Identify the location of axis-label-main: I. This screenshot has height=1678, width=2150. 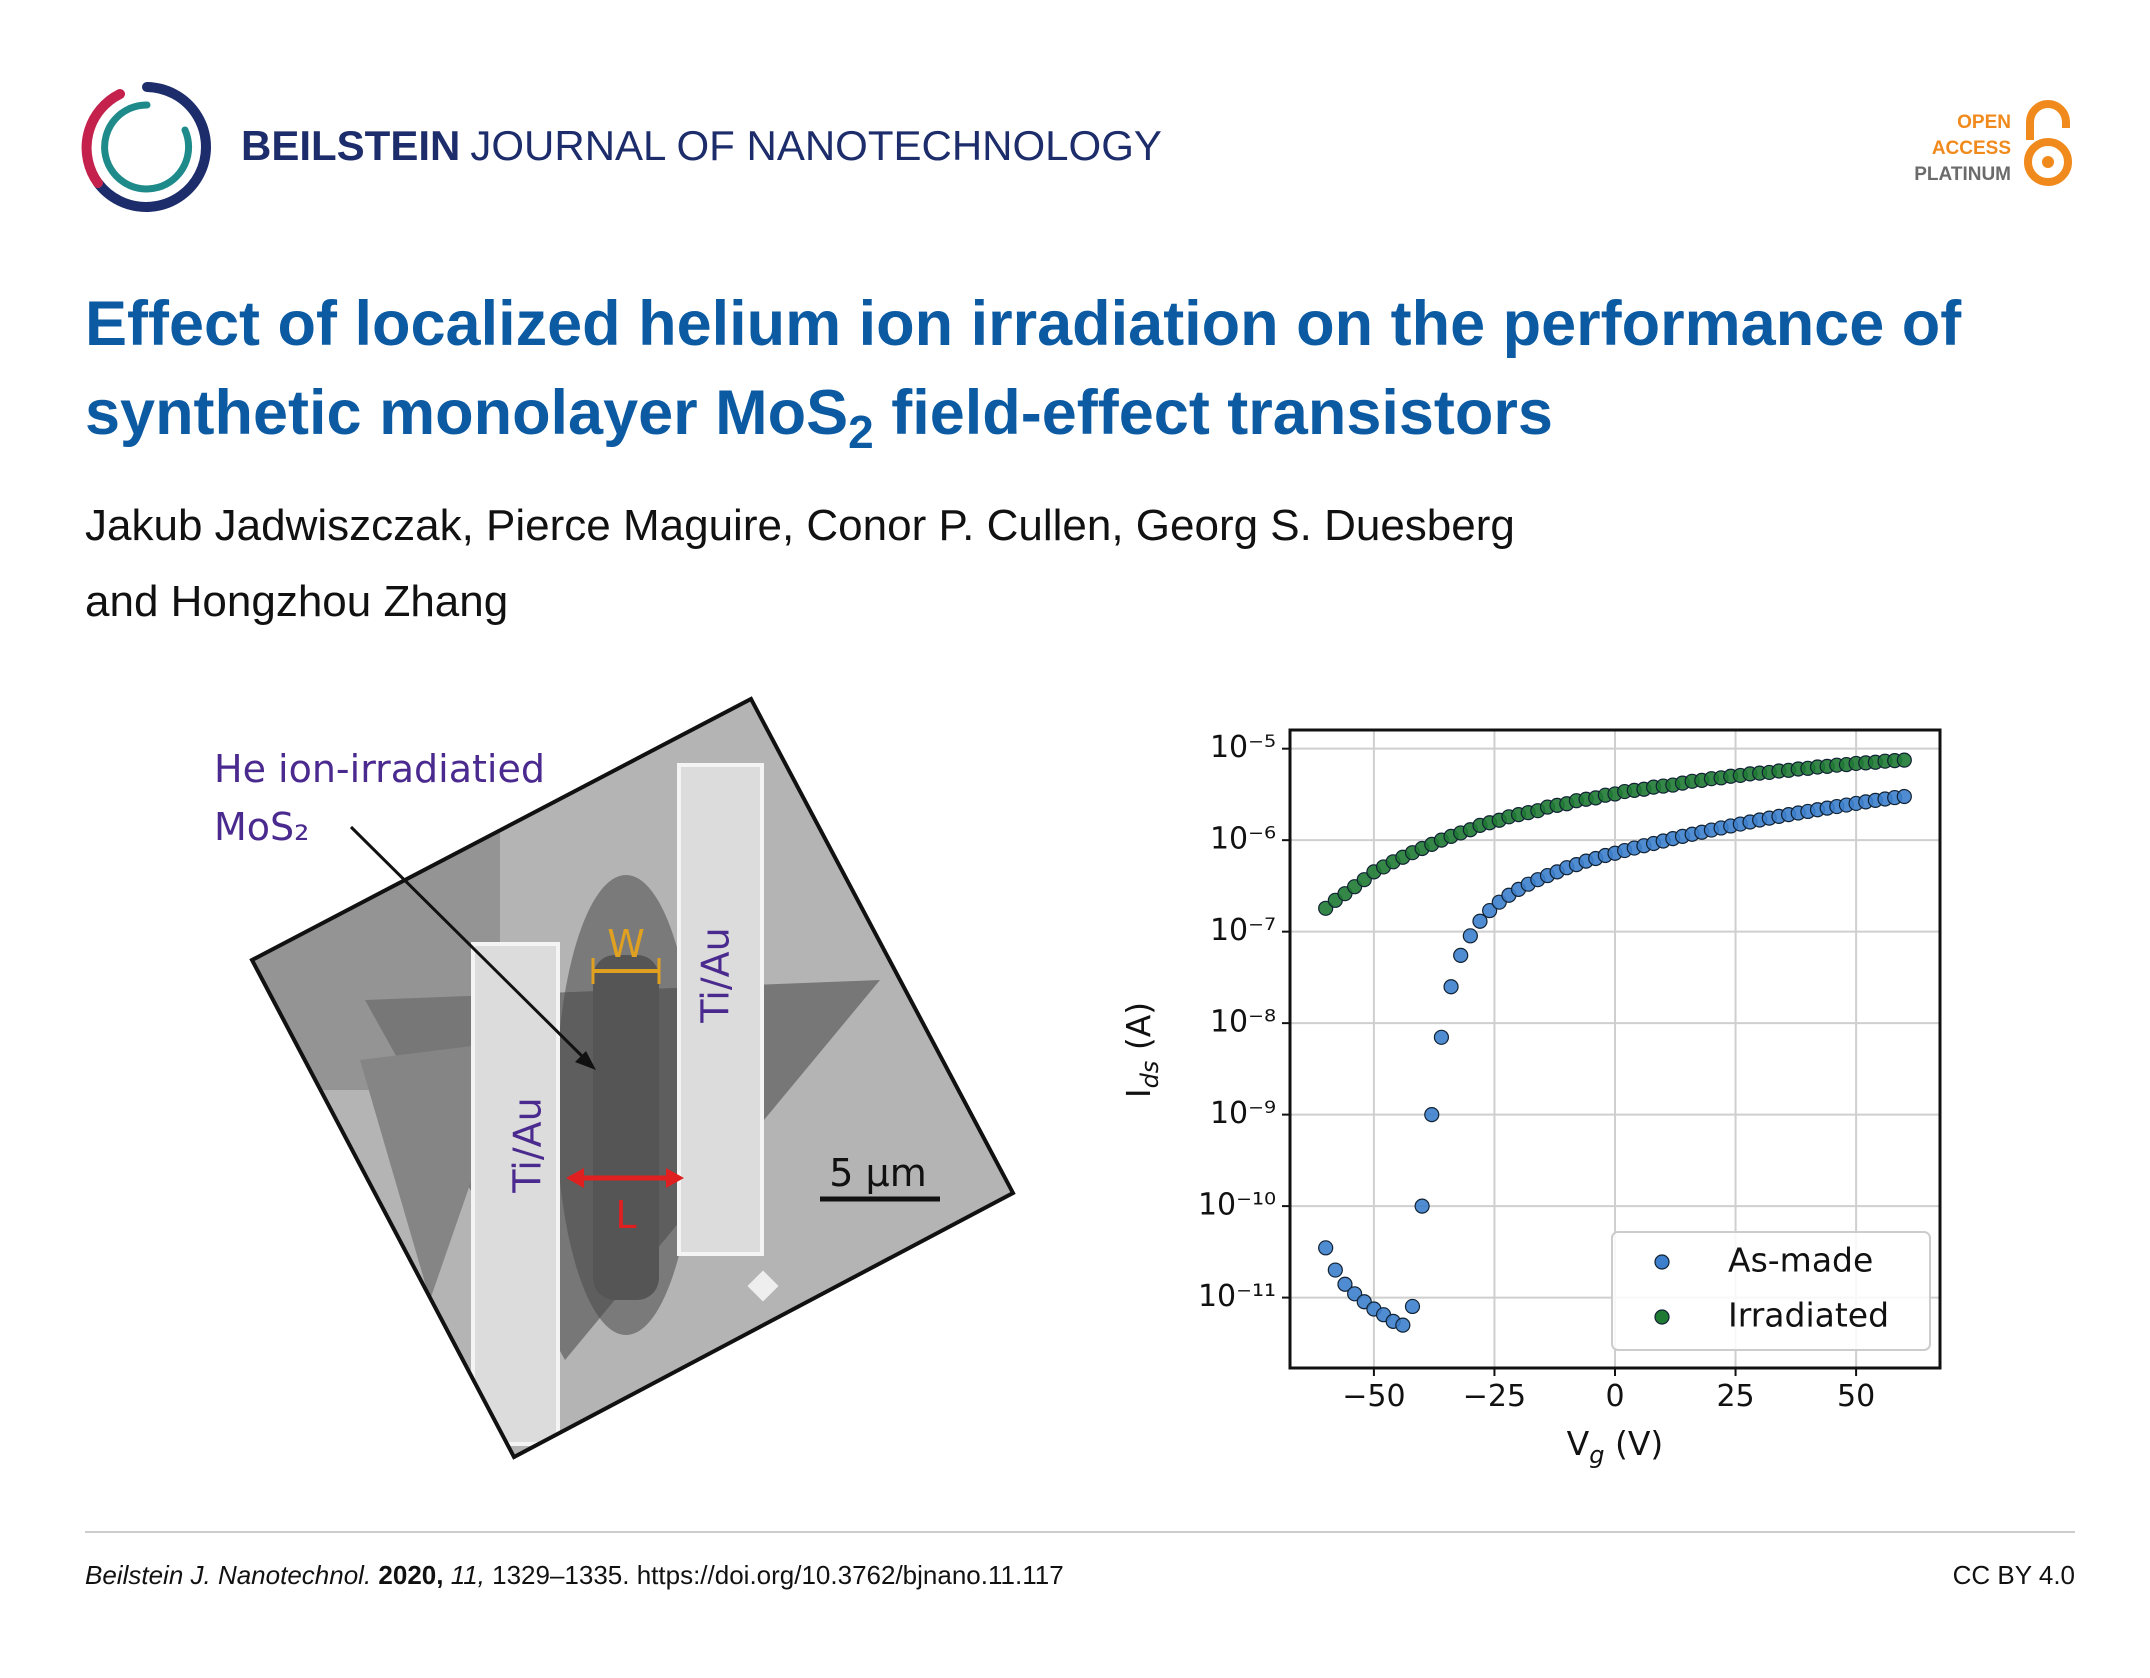
(1138, 1093).